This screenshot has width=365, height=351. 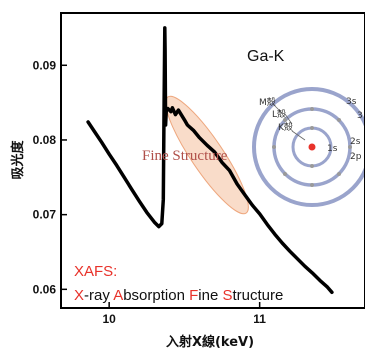 What do you see at coordinates (118, 295) in the screenshot?
I see `xafs-initial-a: A` at bounding box center [118, 295].